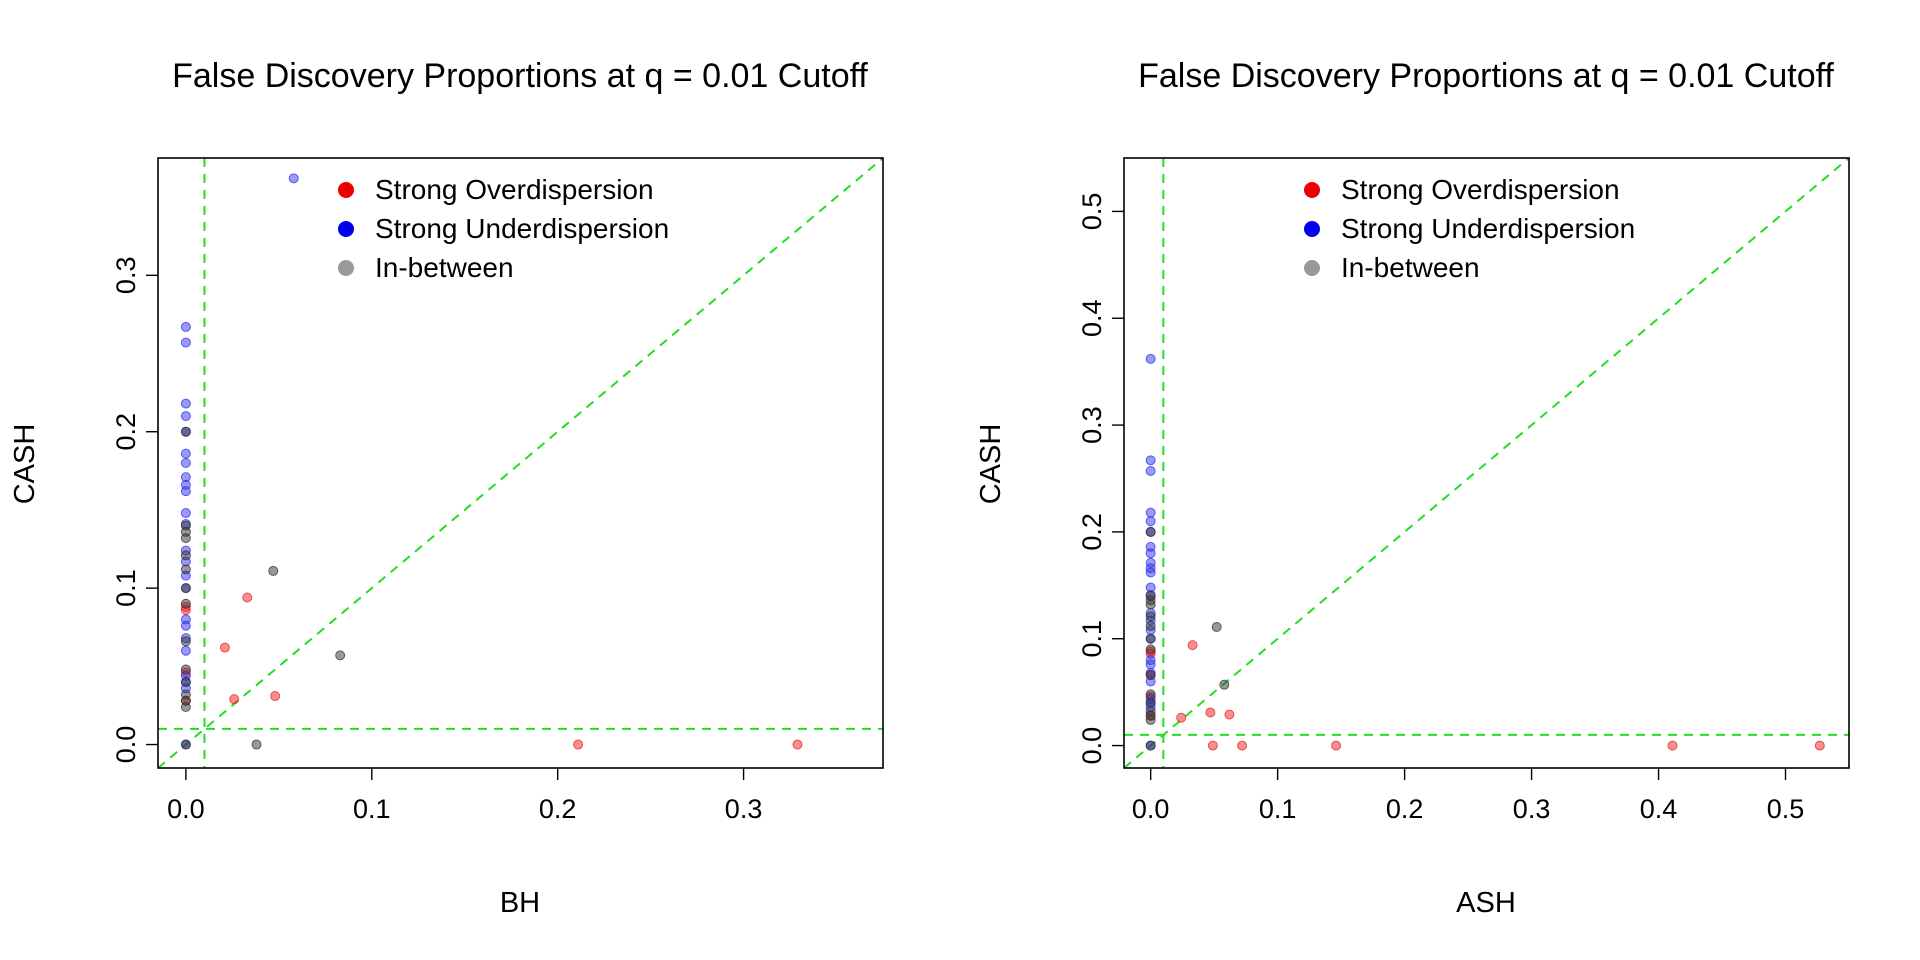  I want to click on y-tick-label: 0.4, so click(1092, 318).